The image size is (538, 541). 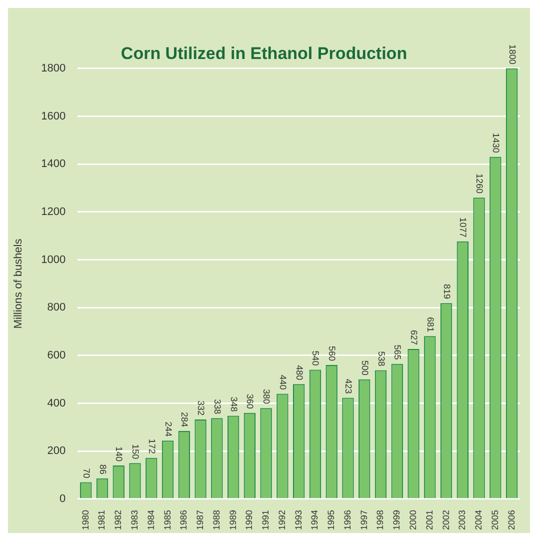 I want to click on x-tick-label: 1989, so click(x=233, y=520).